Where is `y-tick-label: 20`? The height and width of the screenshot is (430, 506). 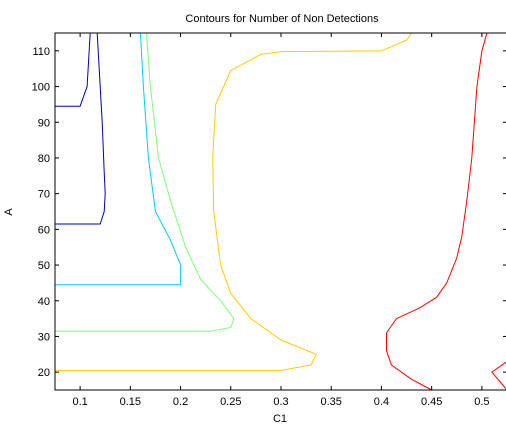
y-tick-label: 20 is located at coordinates (44, 373).